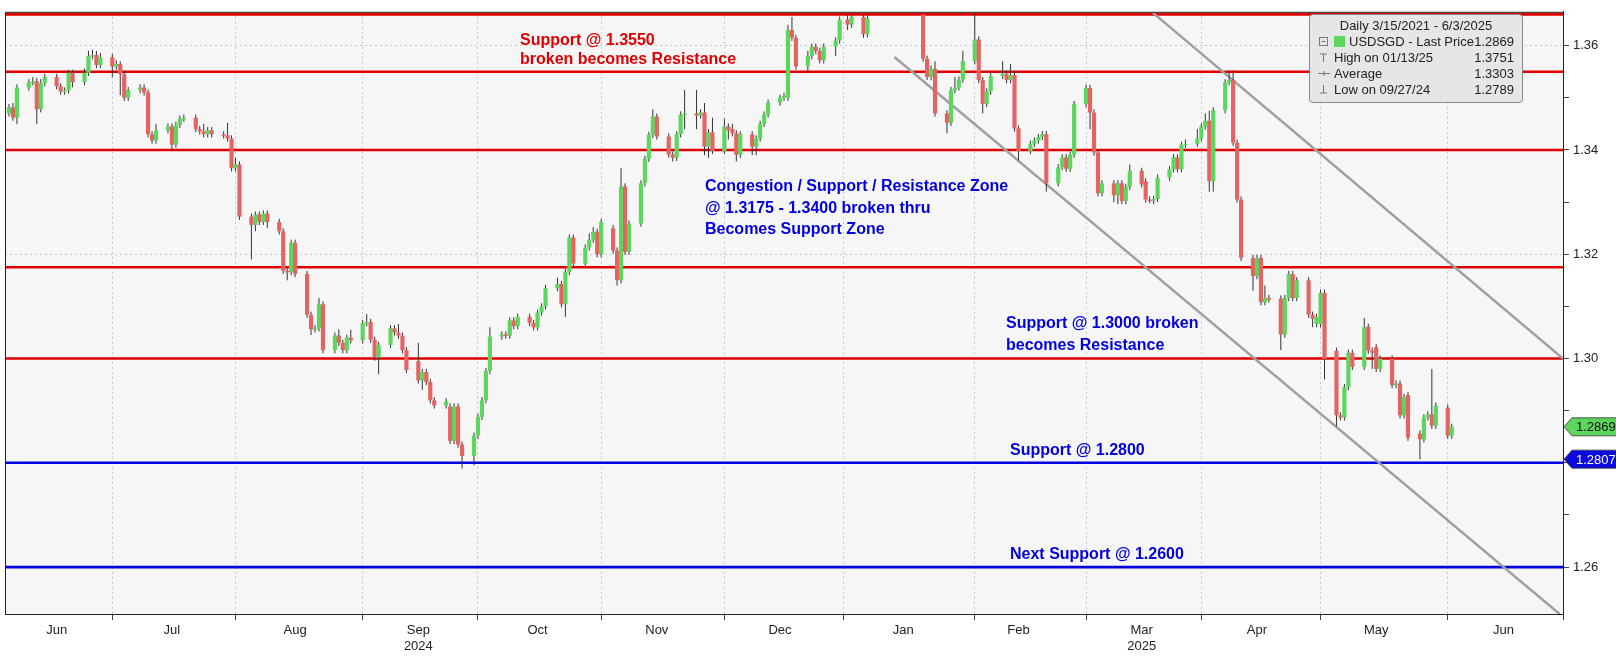 The width and height of the screenshot is (1616, 660). What do you see at coordinates (1494, 42) in the screenshot?
I see `annotation: 1.2869` at bounding box center [1494, 42].